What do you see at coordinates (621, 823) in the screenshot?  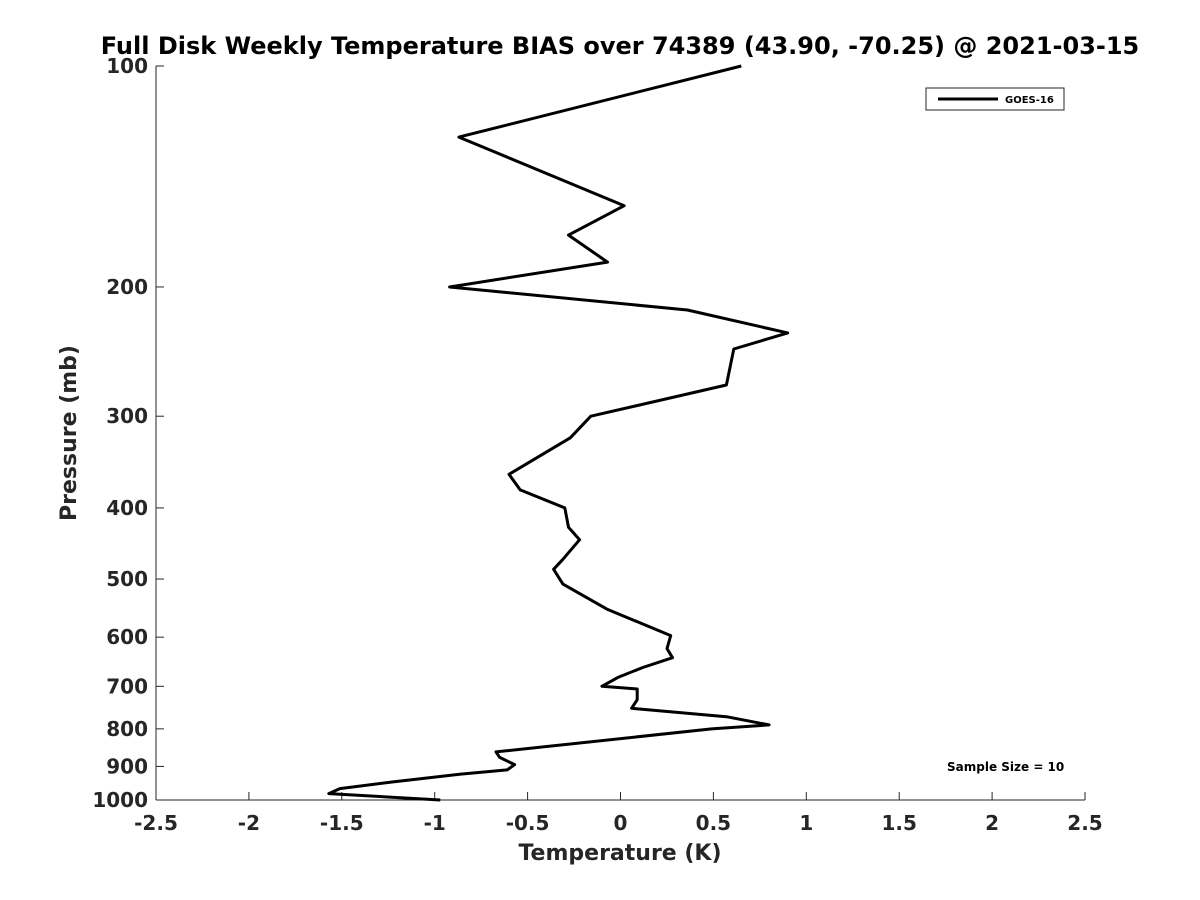 I see `x-tick-label: 0` at bounding box center [621, 823].